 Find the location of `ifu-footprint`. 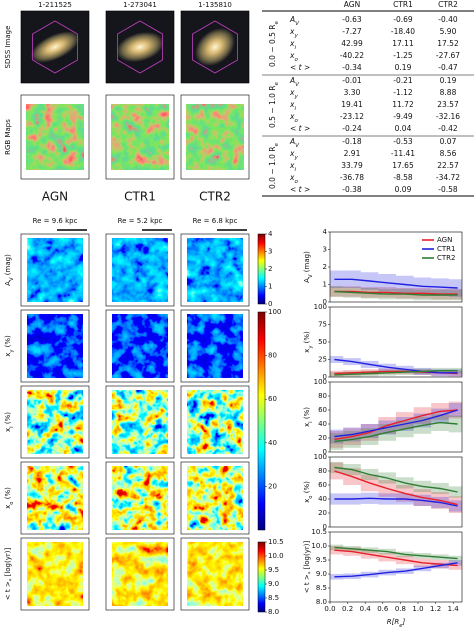

ifu-footprint is located at coordinates (215, 47).